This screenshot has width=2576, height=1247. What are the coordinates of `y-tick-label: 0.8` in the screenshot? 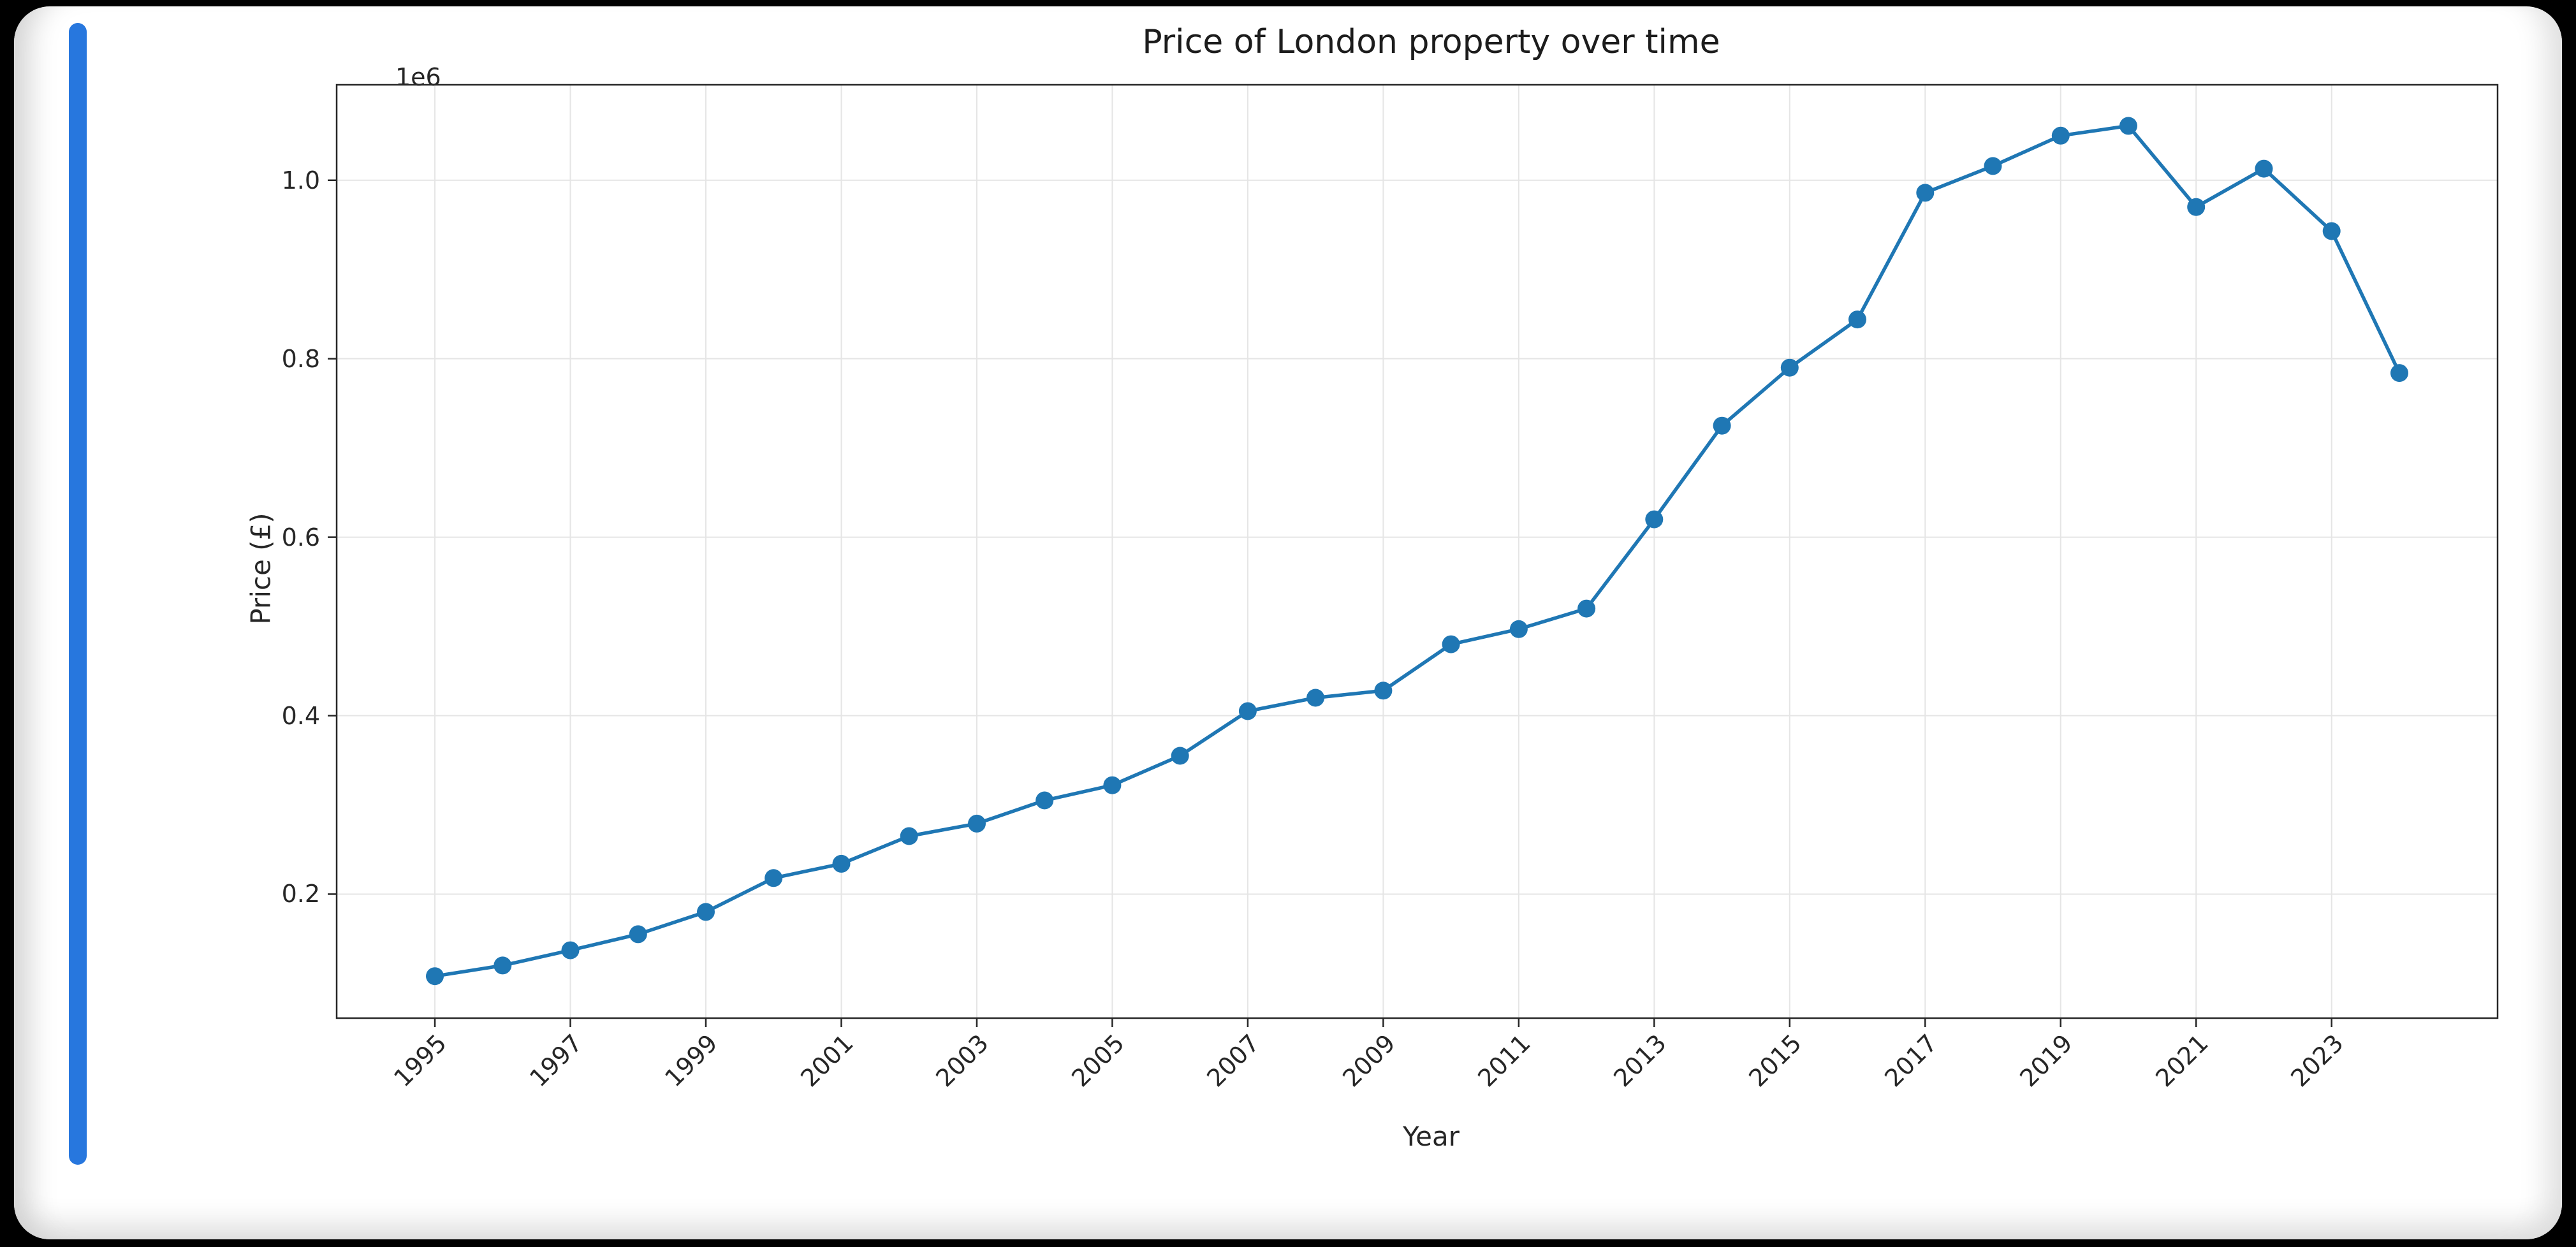 It's located at (300, 358).